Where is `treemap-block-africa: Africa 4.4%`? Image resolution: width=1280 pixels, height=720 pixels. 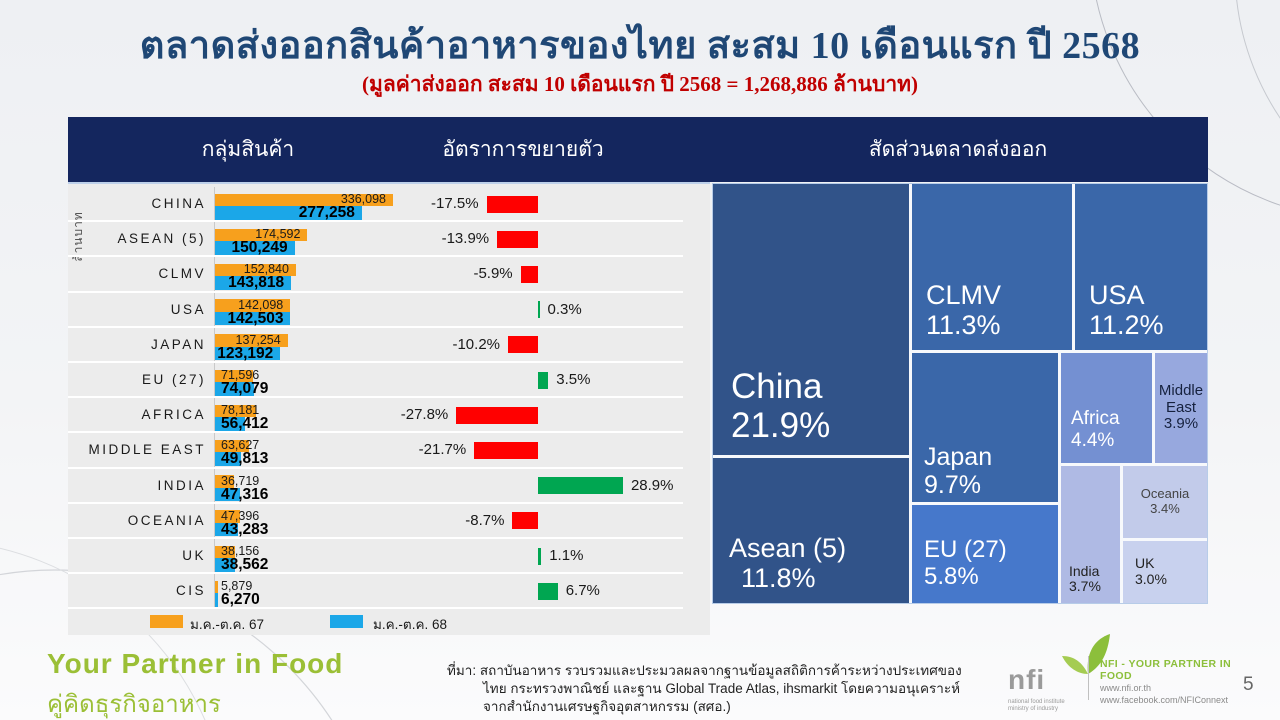 treemap-block-africa: Africa 4.4% is located at coordinates (1106, 408).